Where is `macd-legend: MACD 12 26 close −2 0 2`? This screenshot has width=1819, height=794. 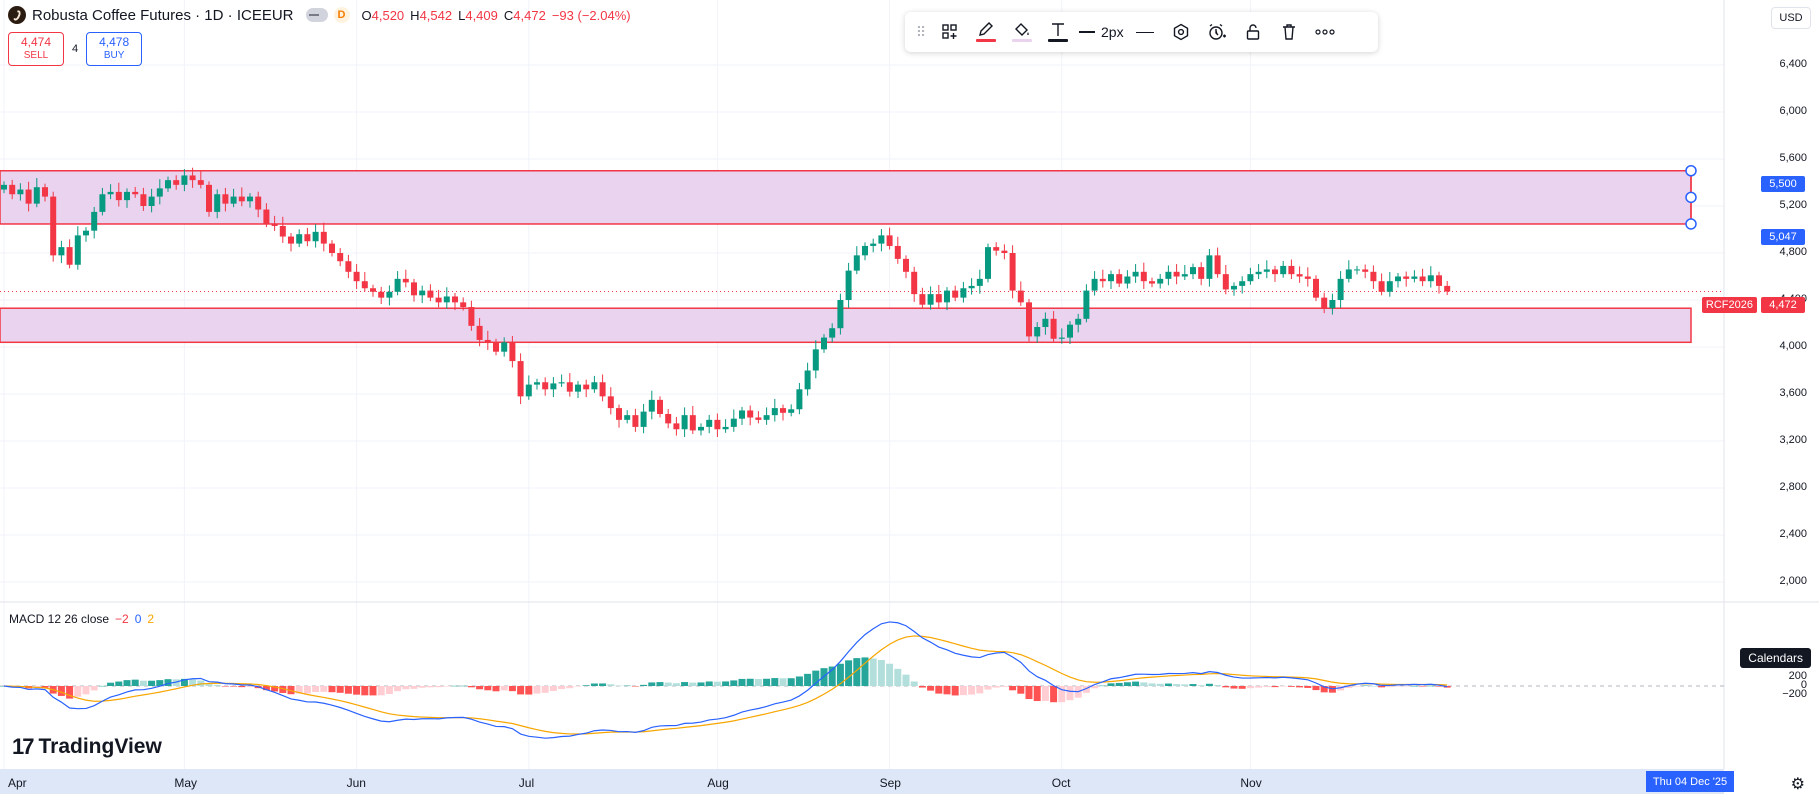
macd-legend: MACD 12 26 close −2 0 2 is located at coordinates (81, 619).